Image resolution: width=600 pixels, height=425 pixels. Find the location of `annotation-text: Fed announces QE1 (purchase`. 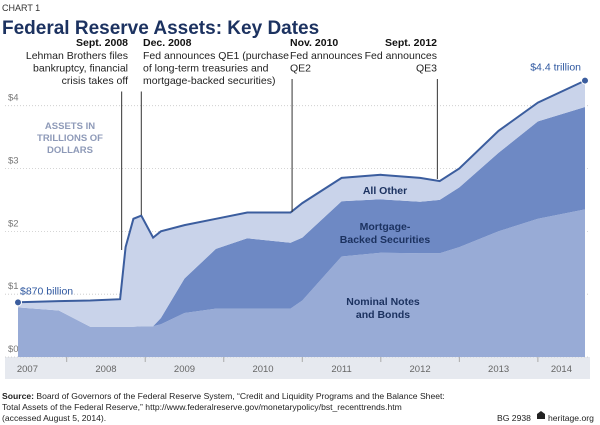

annotation-text: Fed announces QE1 (purchase is located at coordinates (216, 56).